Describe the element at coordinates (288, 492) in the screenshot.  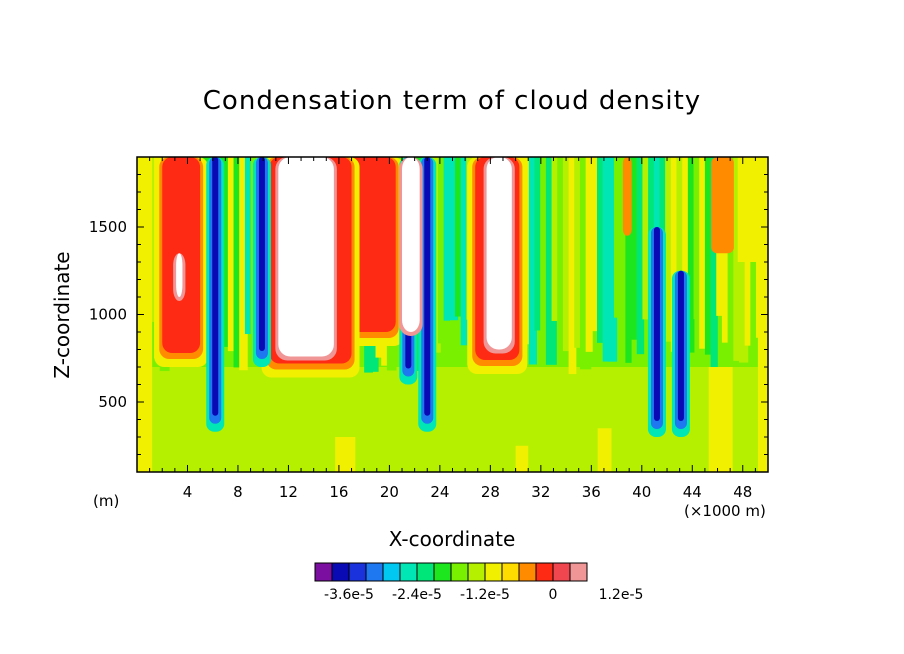
I see `x-tick-label: 12` at that location.